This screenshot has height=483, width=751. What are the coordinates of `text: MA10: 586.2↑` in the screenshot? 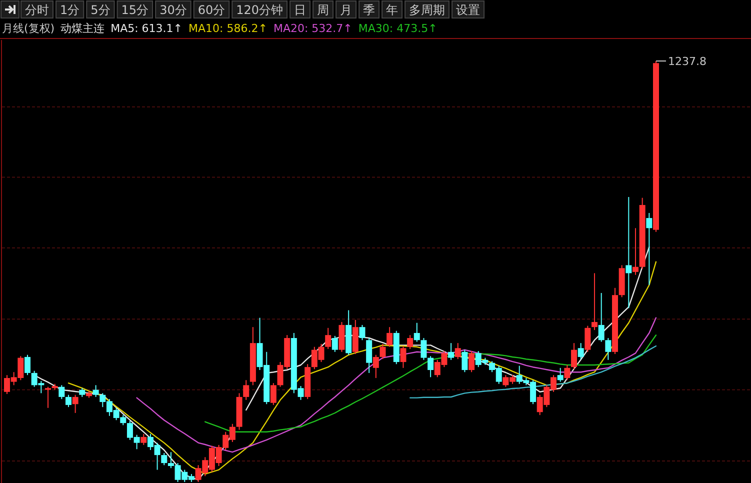 It's located at (228, 28).